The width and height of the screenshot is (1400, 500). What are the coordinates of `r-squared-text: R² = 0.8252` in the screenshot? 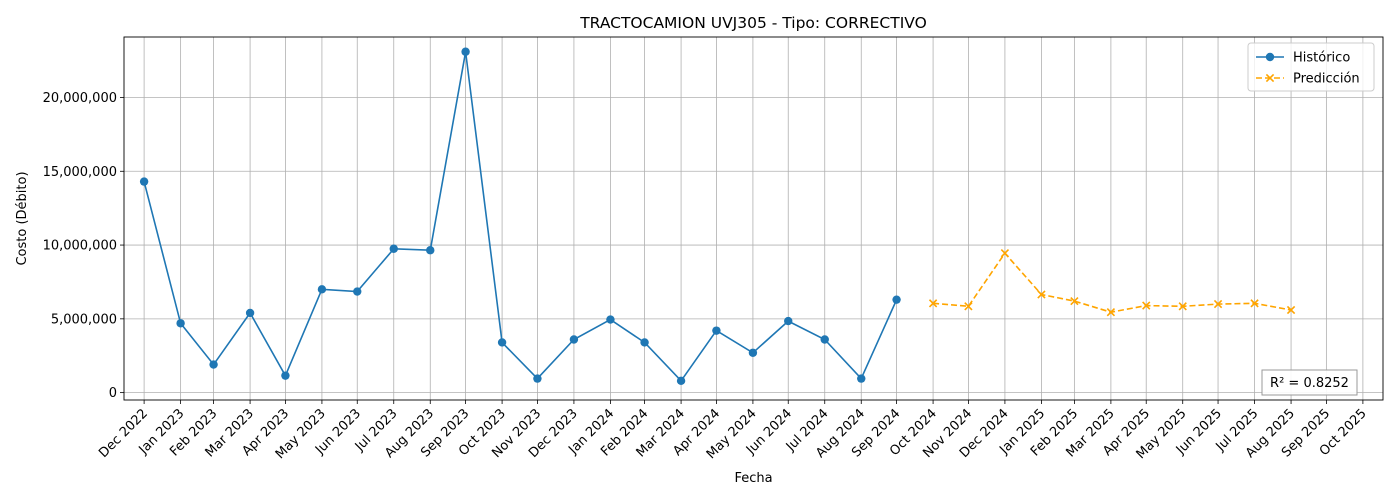 It's located at (1309, 383).